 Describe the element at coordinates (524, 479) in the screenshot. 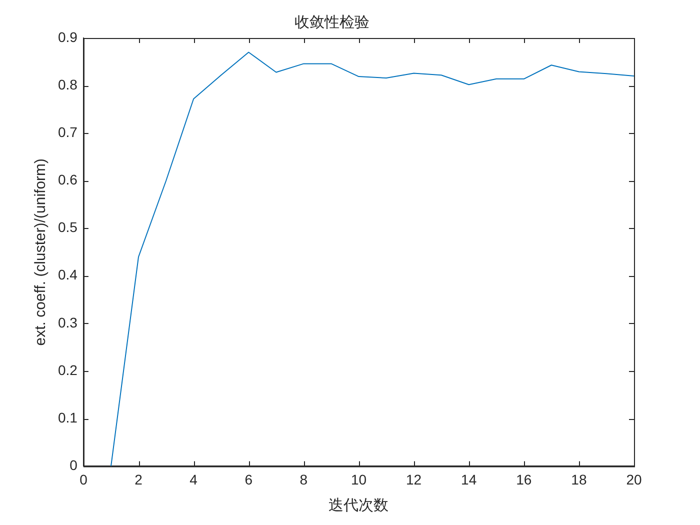

I see `x-tick-label: 16` at that location.